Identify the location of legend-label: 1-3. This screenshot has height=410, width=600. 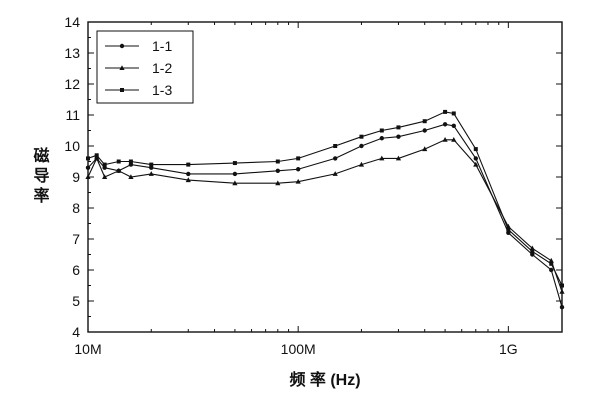
(162, 90).